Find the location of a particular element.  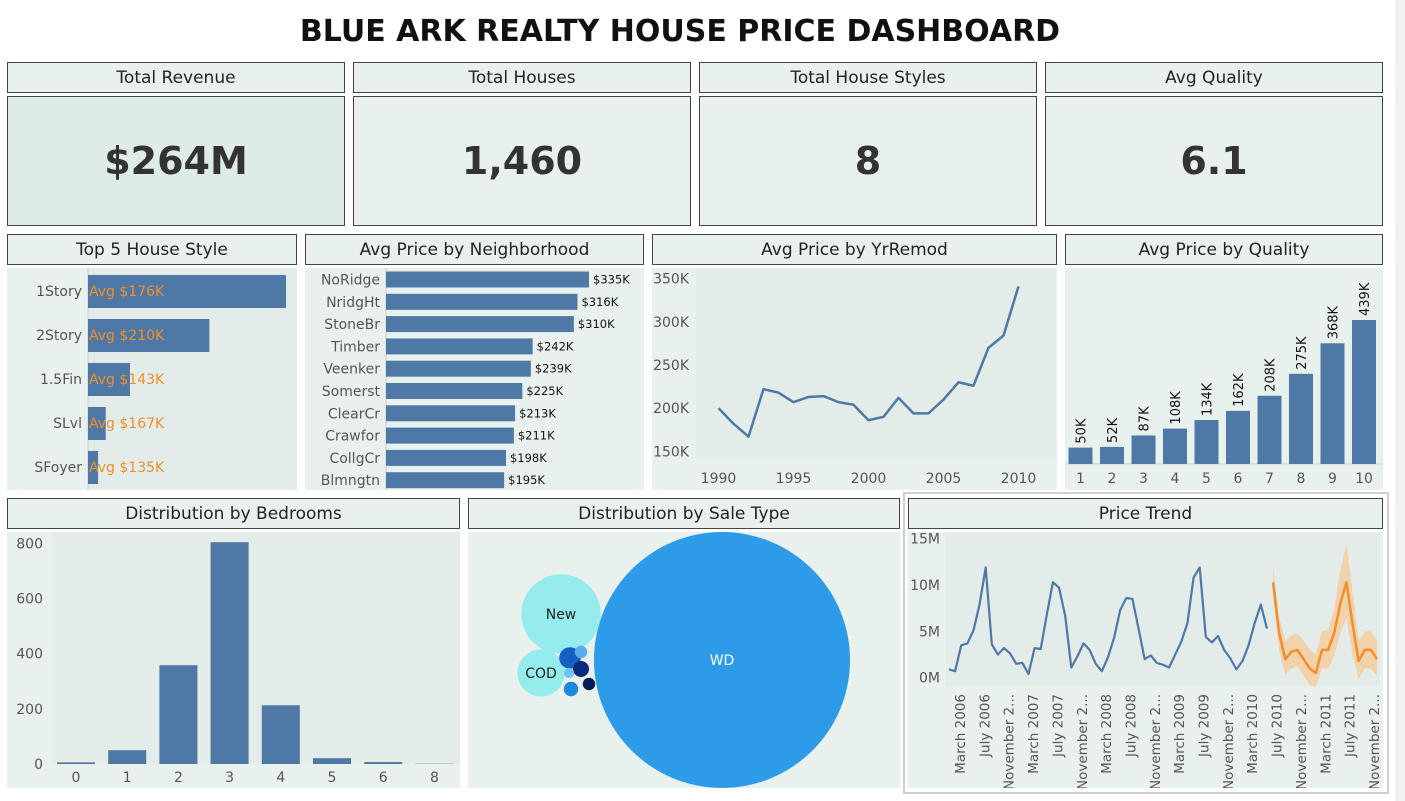

x-tick-label: 2000 is located at coordinates (869, 479).